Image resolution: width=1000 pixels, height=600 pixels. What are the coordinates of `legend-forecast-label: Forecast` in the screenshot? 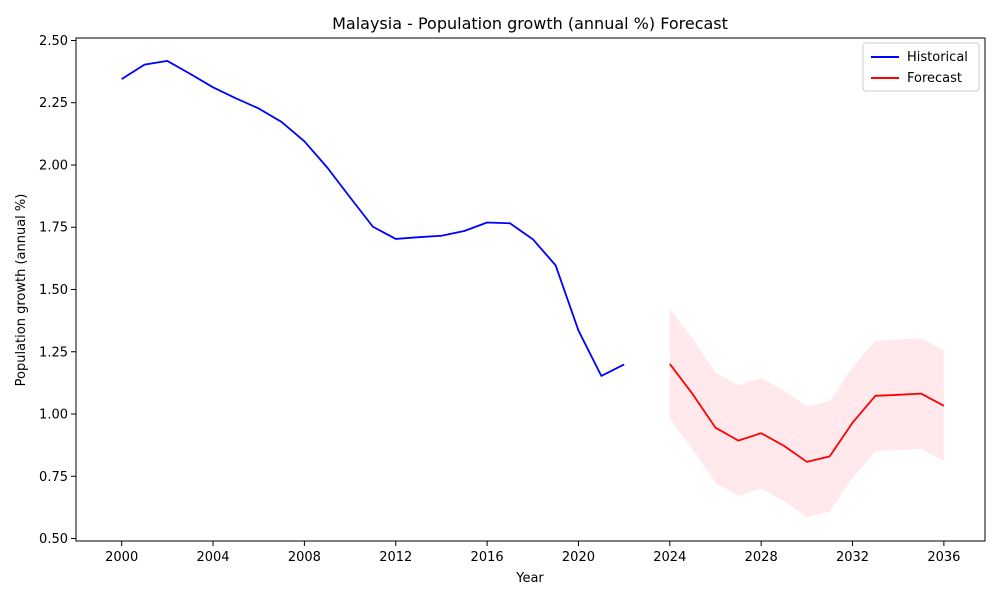 It's located at (934, 78).